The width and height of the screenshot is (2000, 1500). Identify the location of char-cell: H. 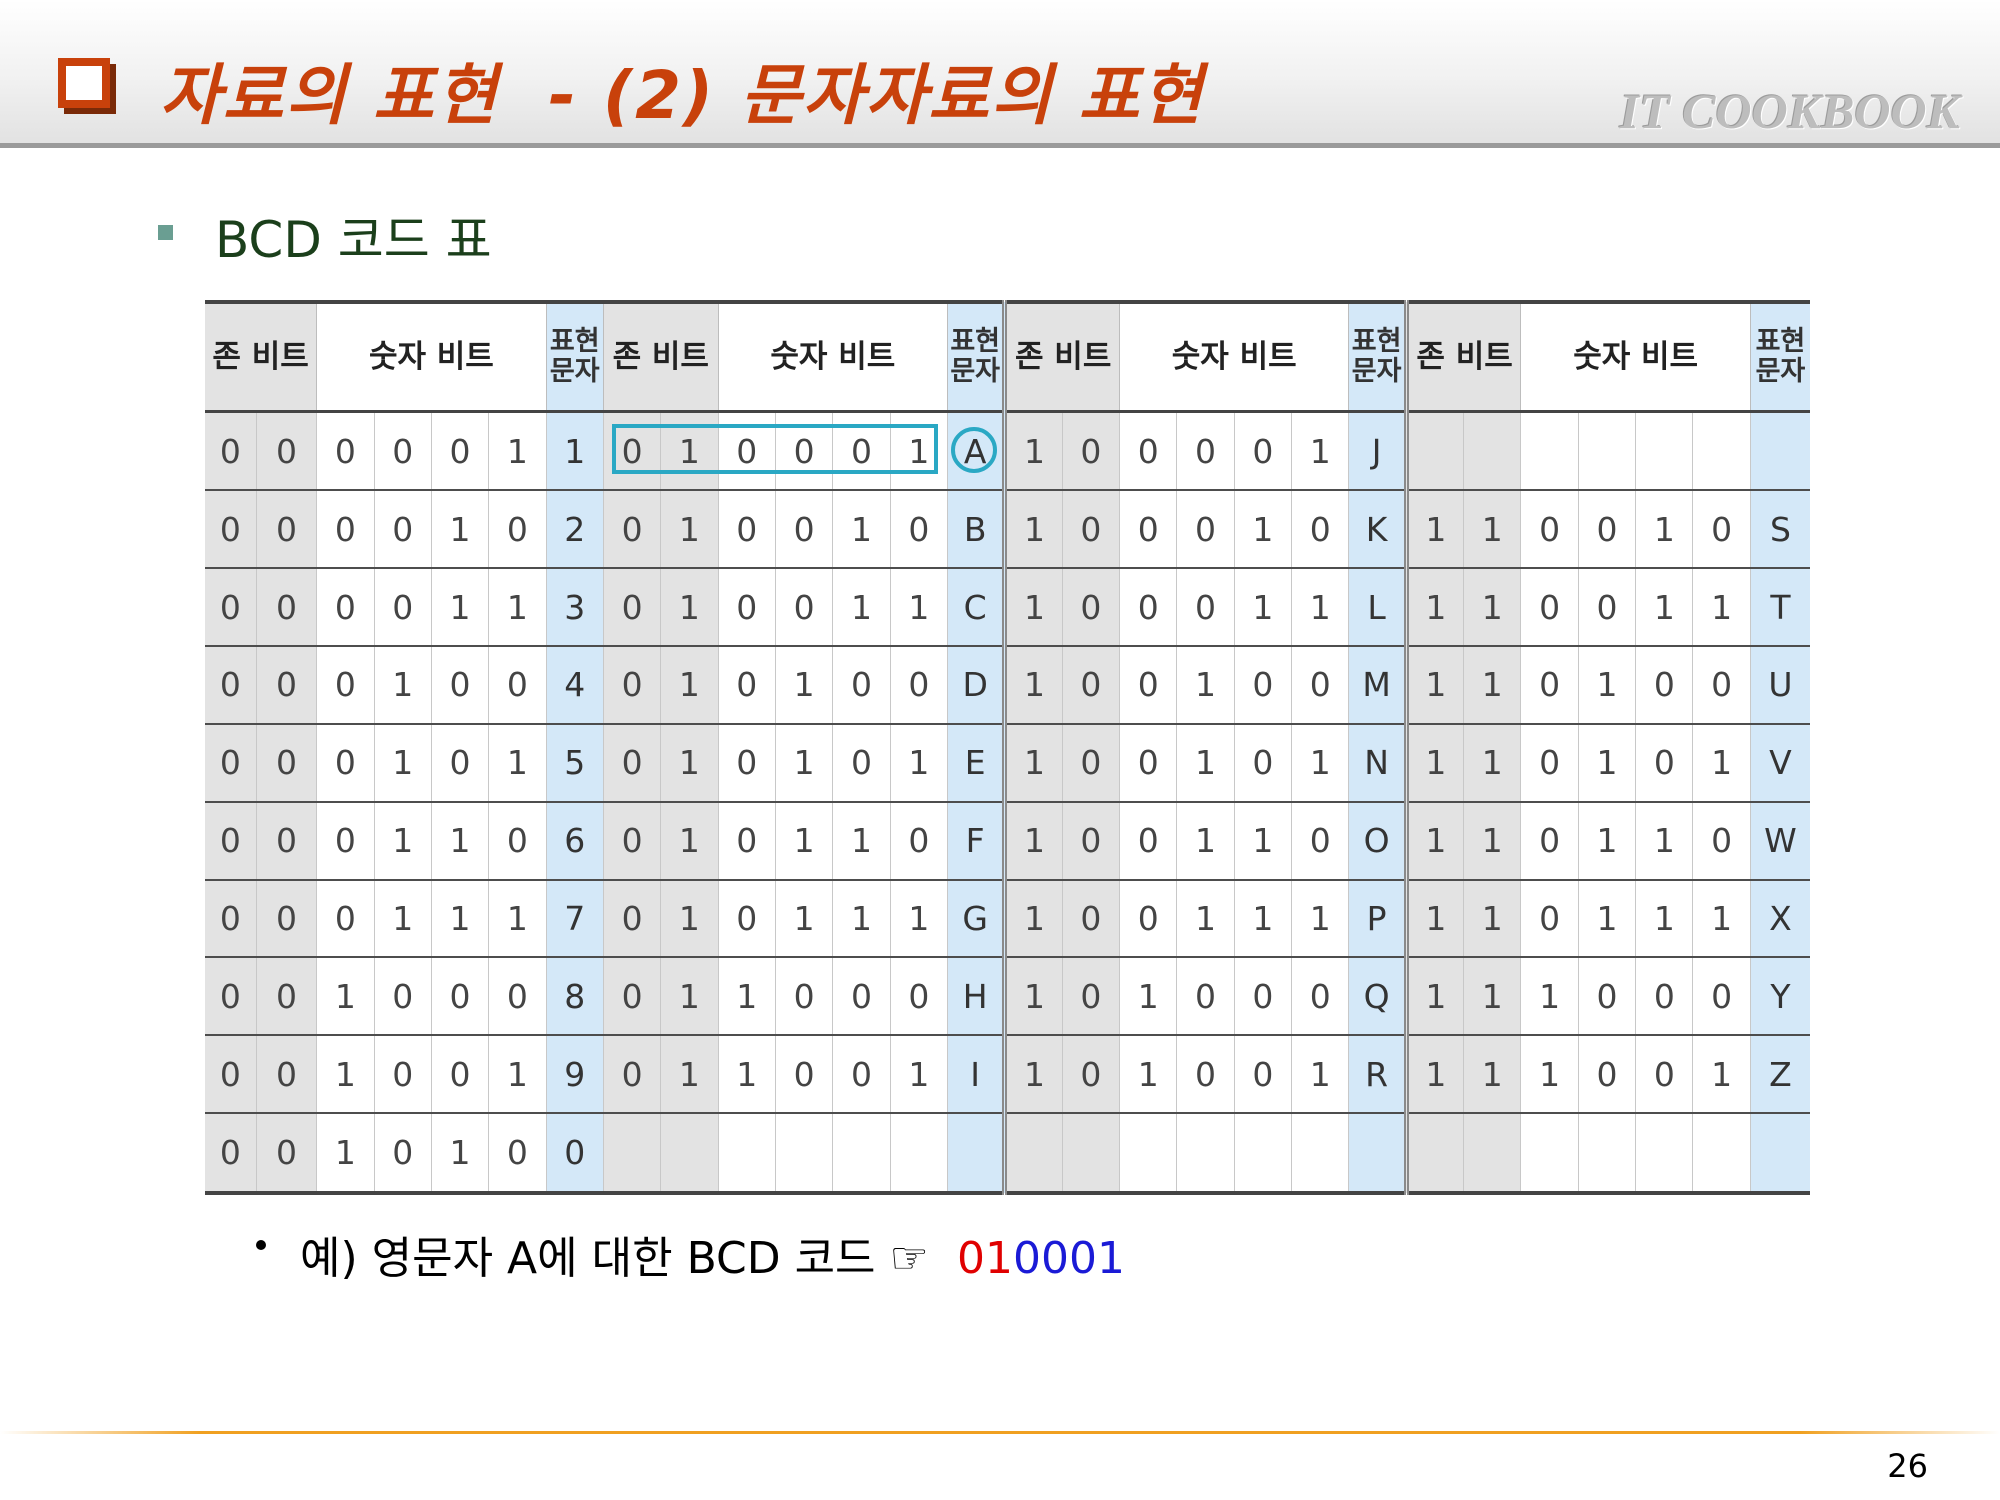
(976, 997).